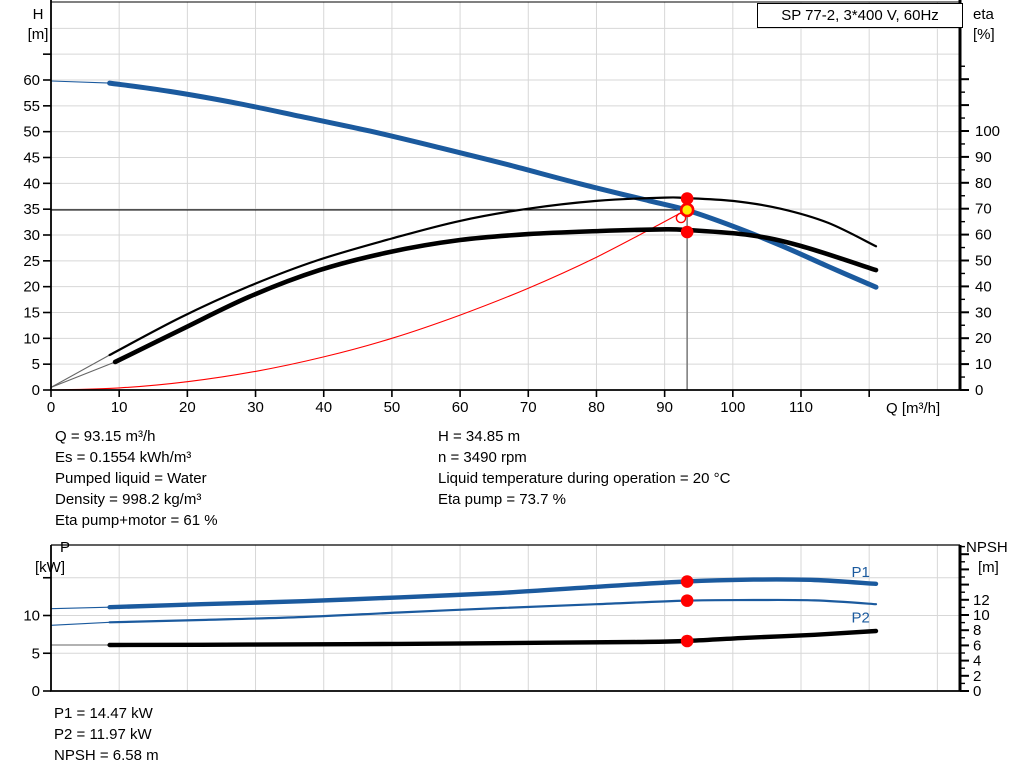 The image size is (1024, 781). Describe the element at coordinates (323, 407) in the screenshot. I see `q-tick-label: 40` at that location.